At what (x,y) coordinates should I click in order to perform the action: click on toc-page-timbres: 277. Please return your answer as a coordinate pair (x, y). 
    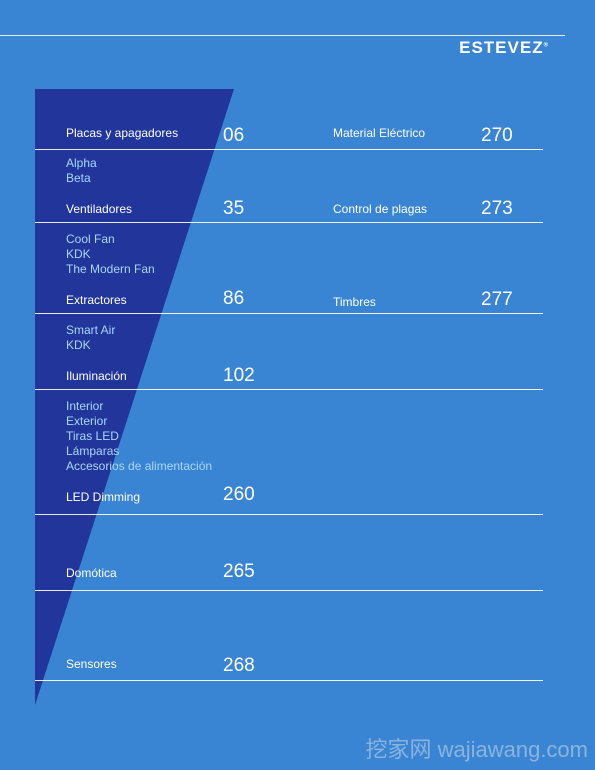
    Looking at the image, I should click on (497, 299).